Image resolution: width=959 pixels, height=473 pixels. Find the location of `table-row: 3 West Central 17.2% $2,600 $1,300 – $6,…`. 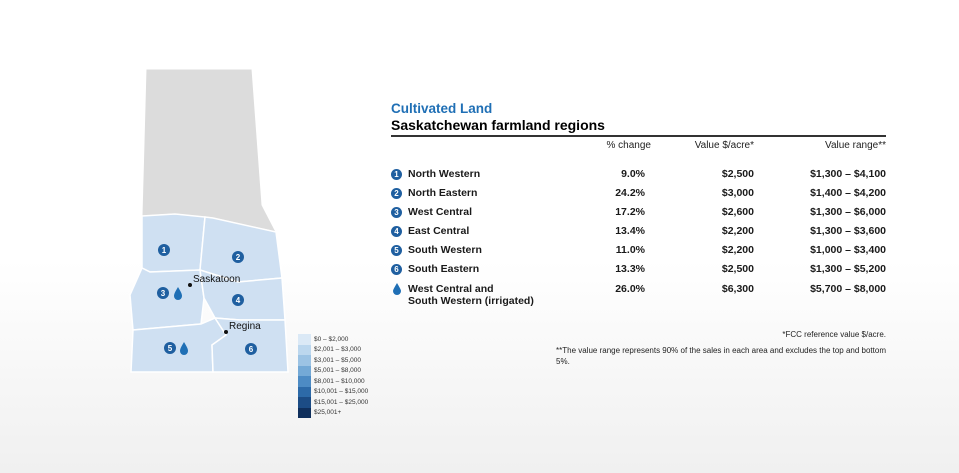

table-row: 3 West Central 17.2% $2,600 $1,300 – $6,… is located at coordinates (638, 215).